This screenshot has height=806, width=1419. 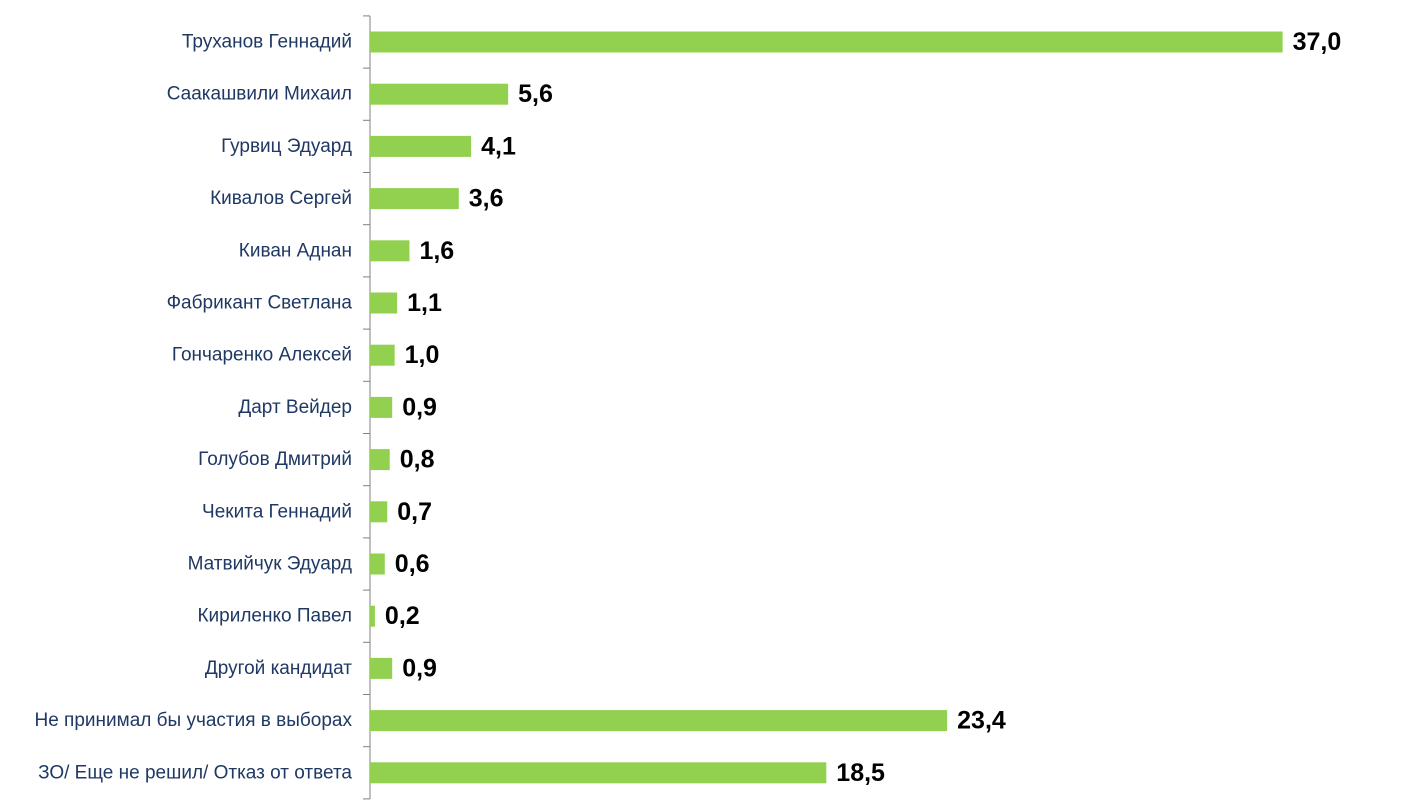 What do you see at coordinates (295, 407) in the screenshot?
I see `category-label: Дарт Вейдер` at bounding box center [295, 407].